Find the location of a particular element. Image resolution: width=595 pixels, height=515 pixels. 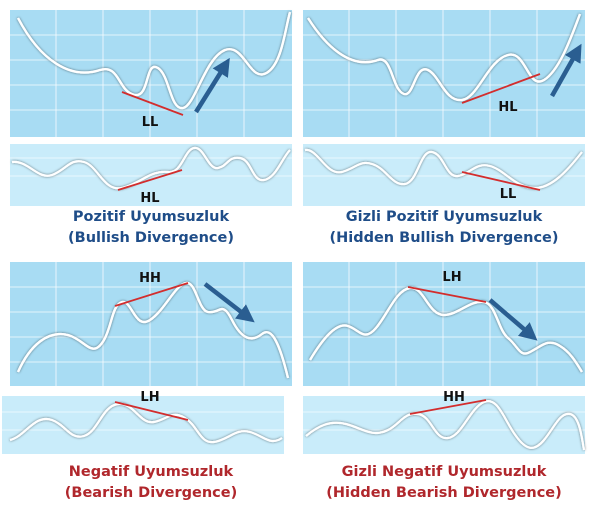

caption-line-1: Pozitif Uyumsuzluk is located at coordinates (151, 217).